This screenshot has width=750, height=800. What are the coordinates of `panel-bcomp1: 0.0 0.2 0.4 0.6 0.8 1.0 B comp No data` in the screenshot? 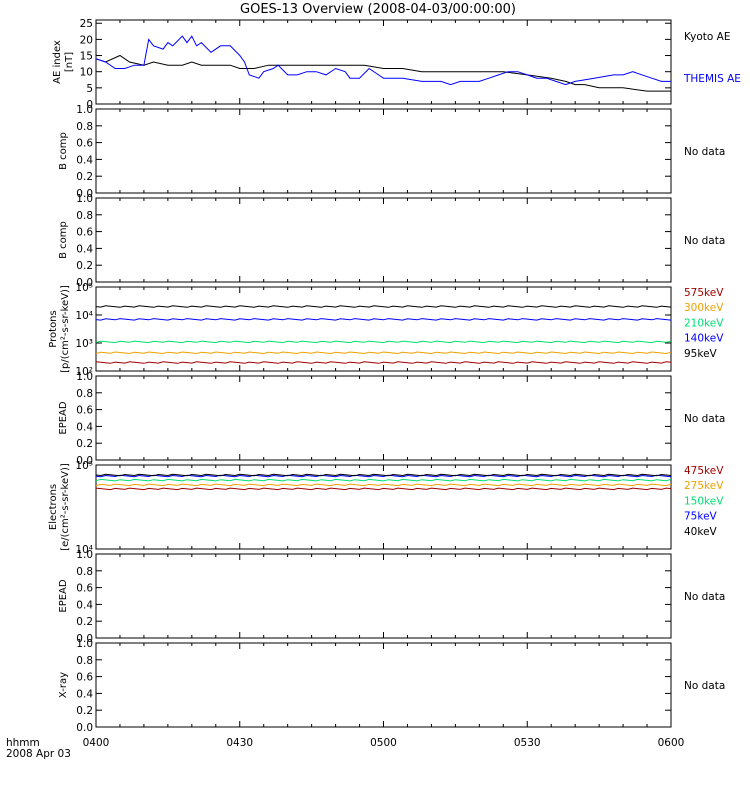 It's located at (391, 152).